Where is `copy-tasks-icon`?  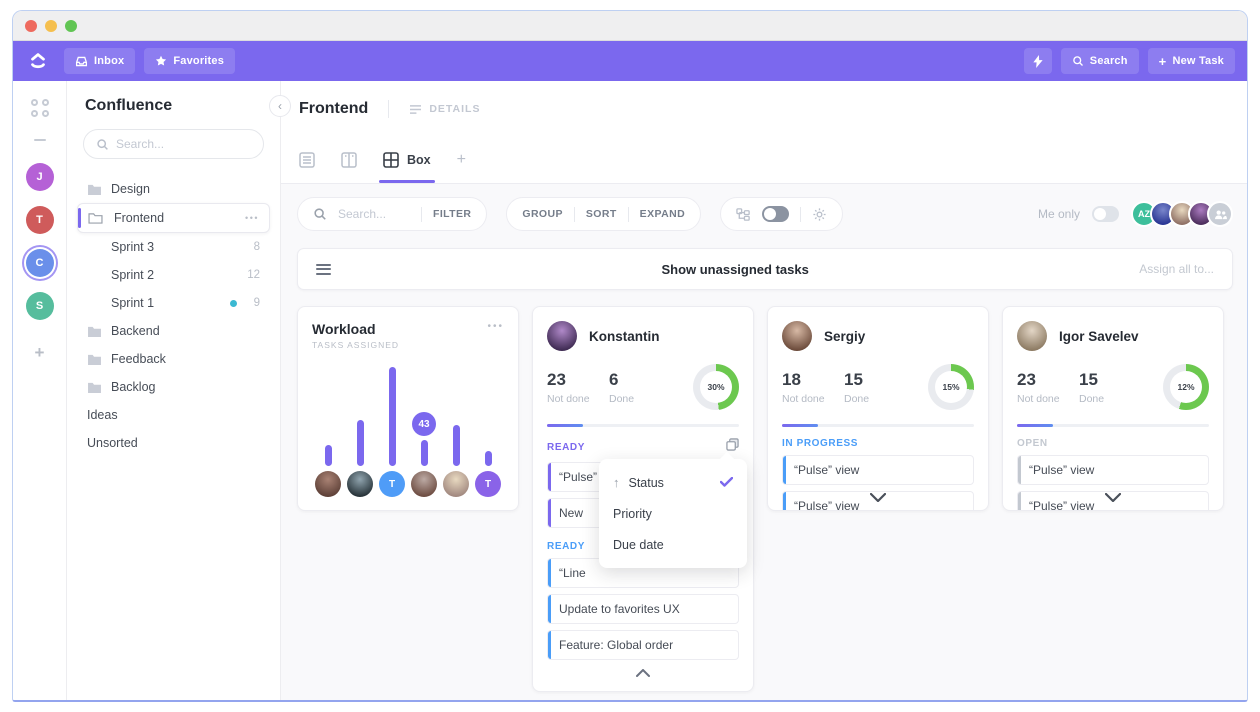 copy-tasks-icon is located at coordinates (732, 447).